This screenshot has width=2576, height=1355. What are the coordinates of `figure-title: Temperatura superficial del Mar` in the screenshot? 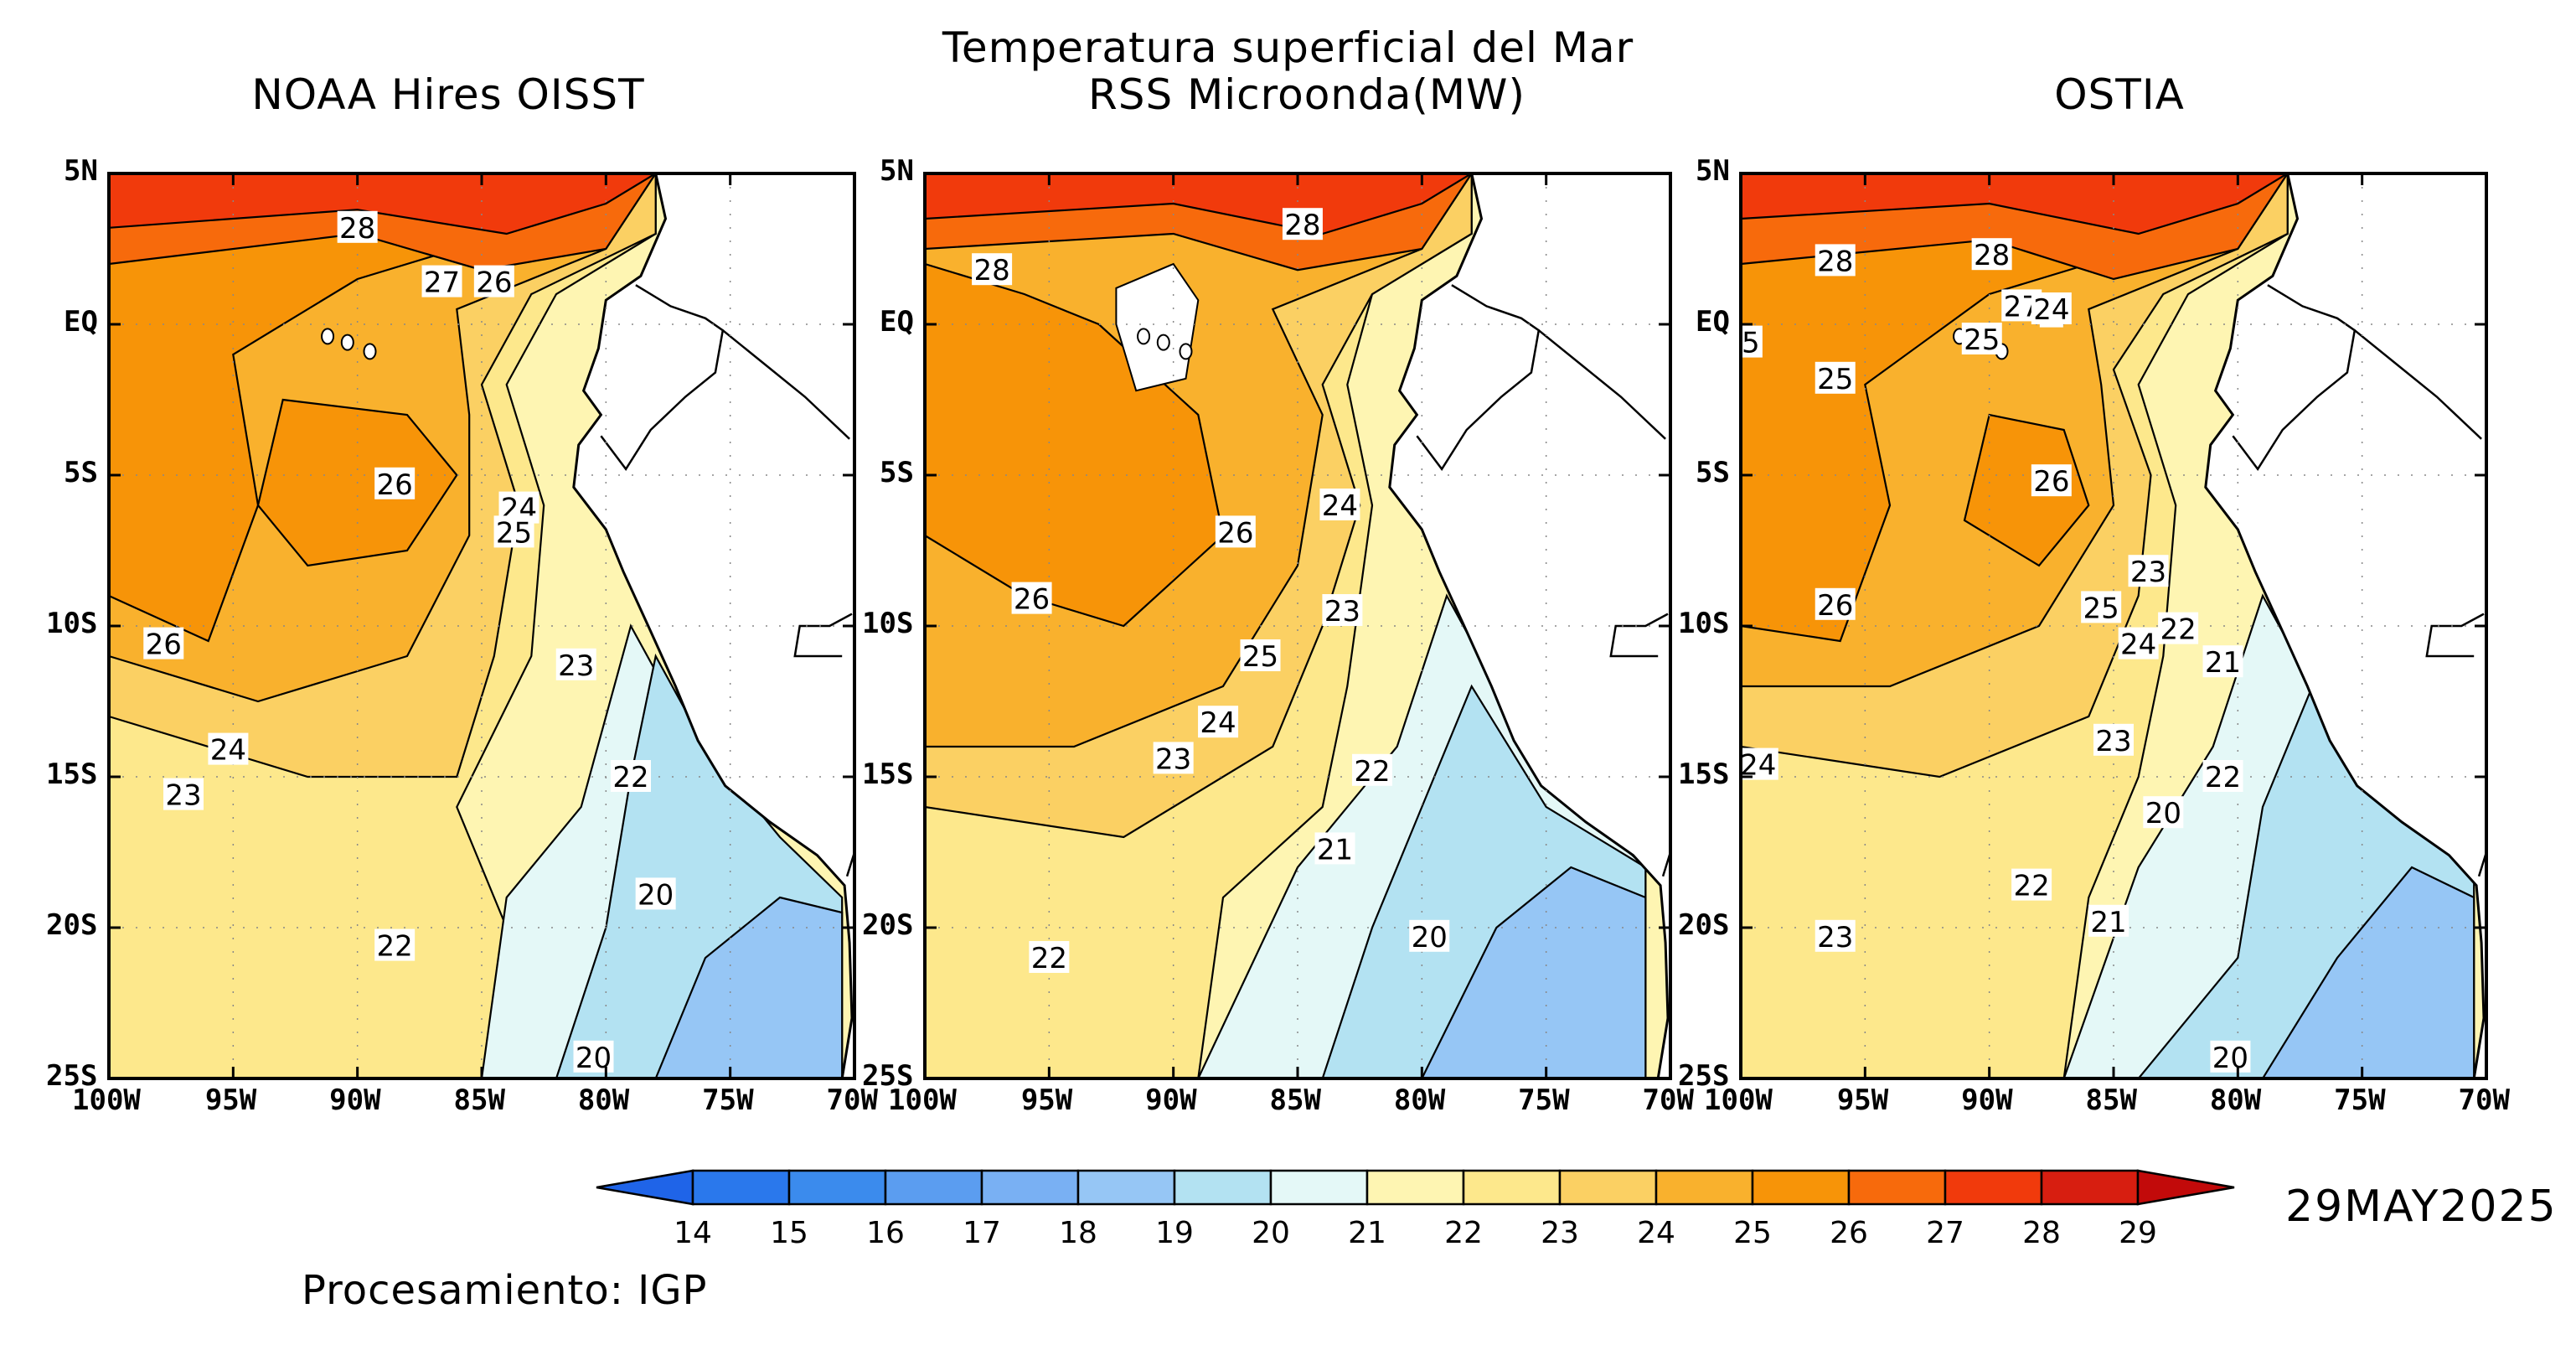 It's located at (1288, 47).